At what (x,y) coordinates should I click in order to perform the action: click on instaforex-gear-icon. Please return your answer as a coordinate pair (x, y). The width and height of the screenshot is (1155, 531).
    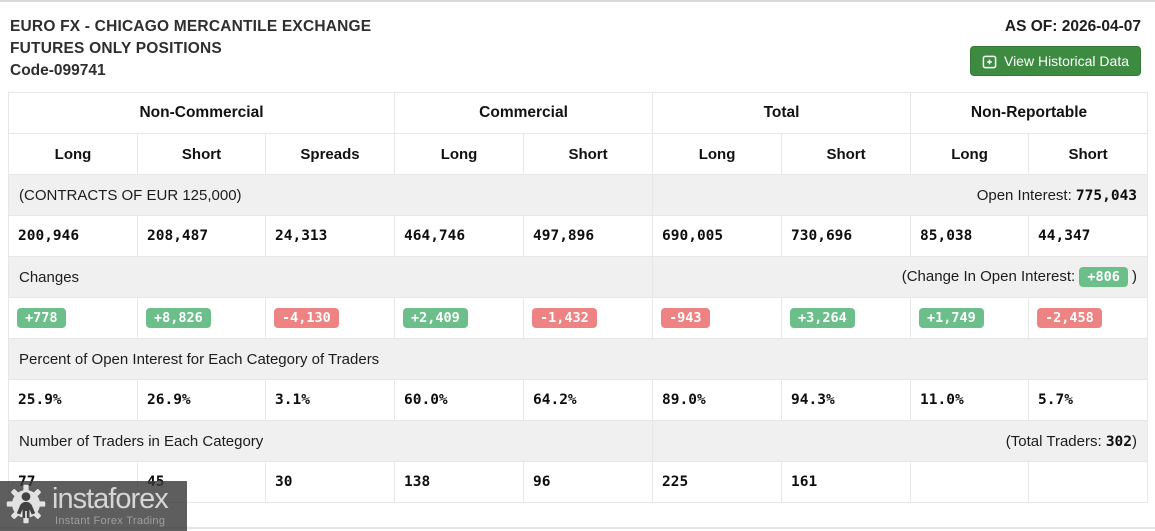
    Looking at the image, I should click on (26, 506).